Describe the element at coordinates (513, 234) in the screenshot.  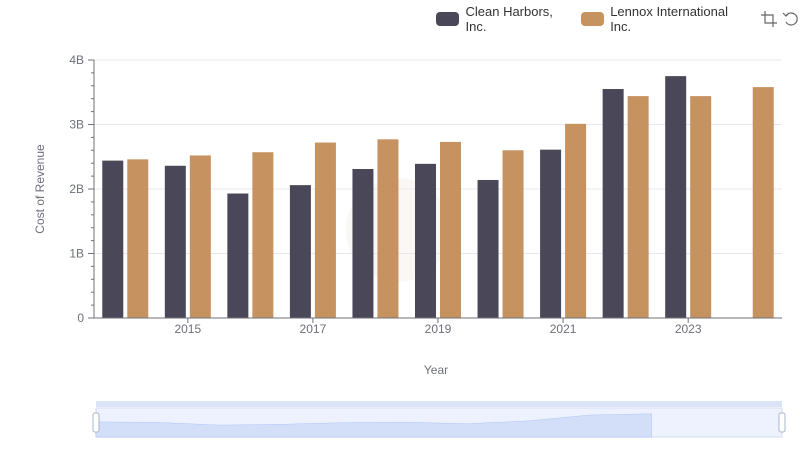
I see `bar-lennox-2020` at that location.